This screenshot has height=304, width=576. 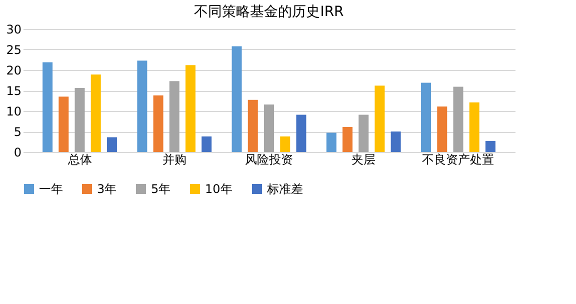 What do you see at coordinates (79, 159) in the screenshot?
I see `x-tick-label: 总体` at bounding box center [79, 159].